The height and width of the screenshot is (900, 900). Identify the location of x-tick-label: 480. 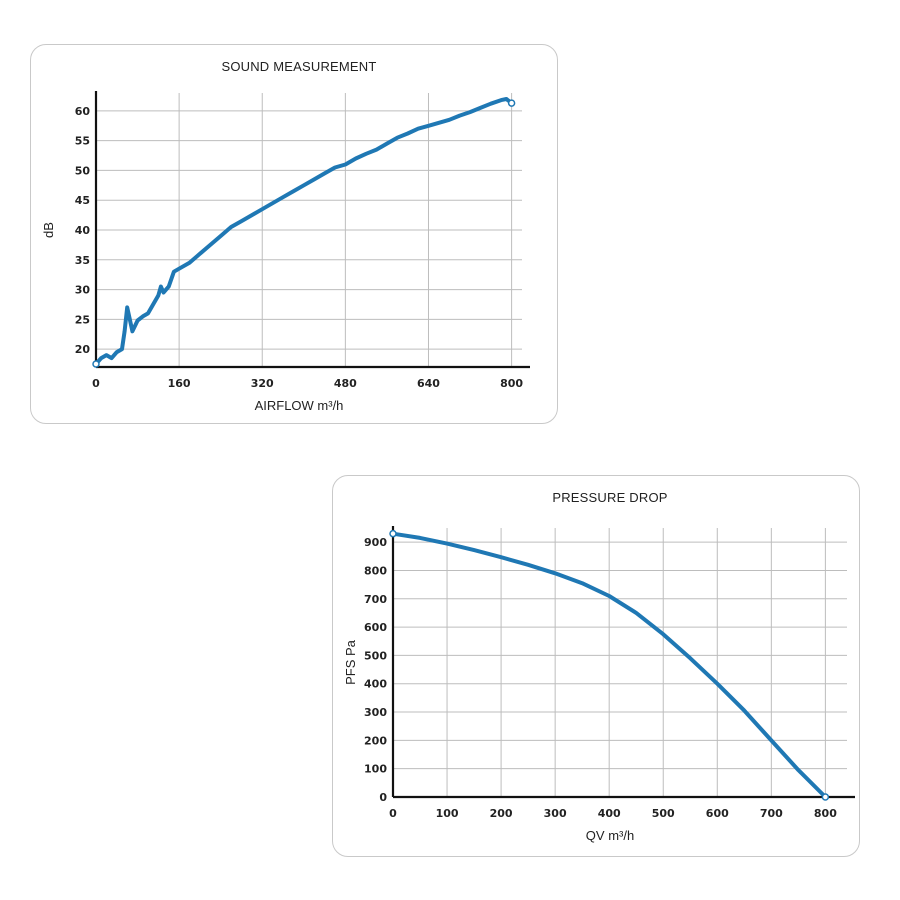
(345, 383).